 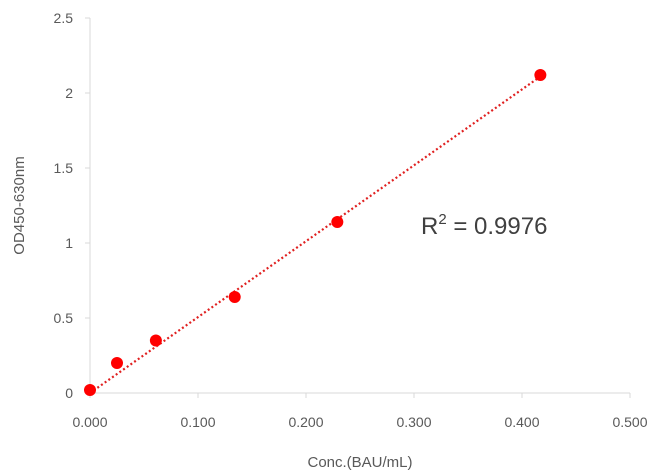 What do you see at coordinates (413, 422) in the screenshot?
I see `x-tick-label: 0.300` at bounding box center [413, 422].